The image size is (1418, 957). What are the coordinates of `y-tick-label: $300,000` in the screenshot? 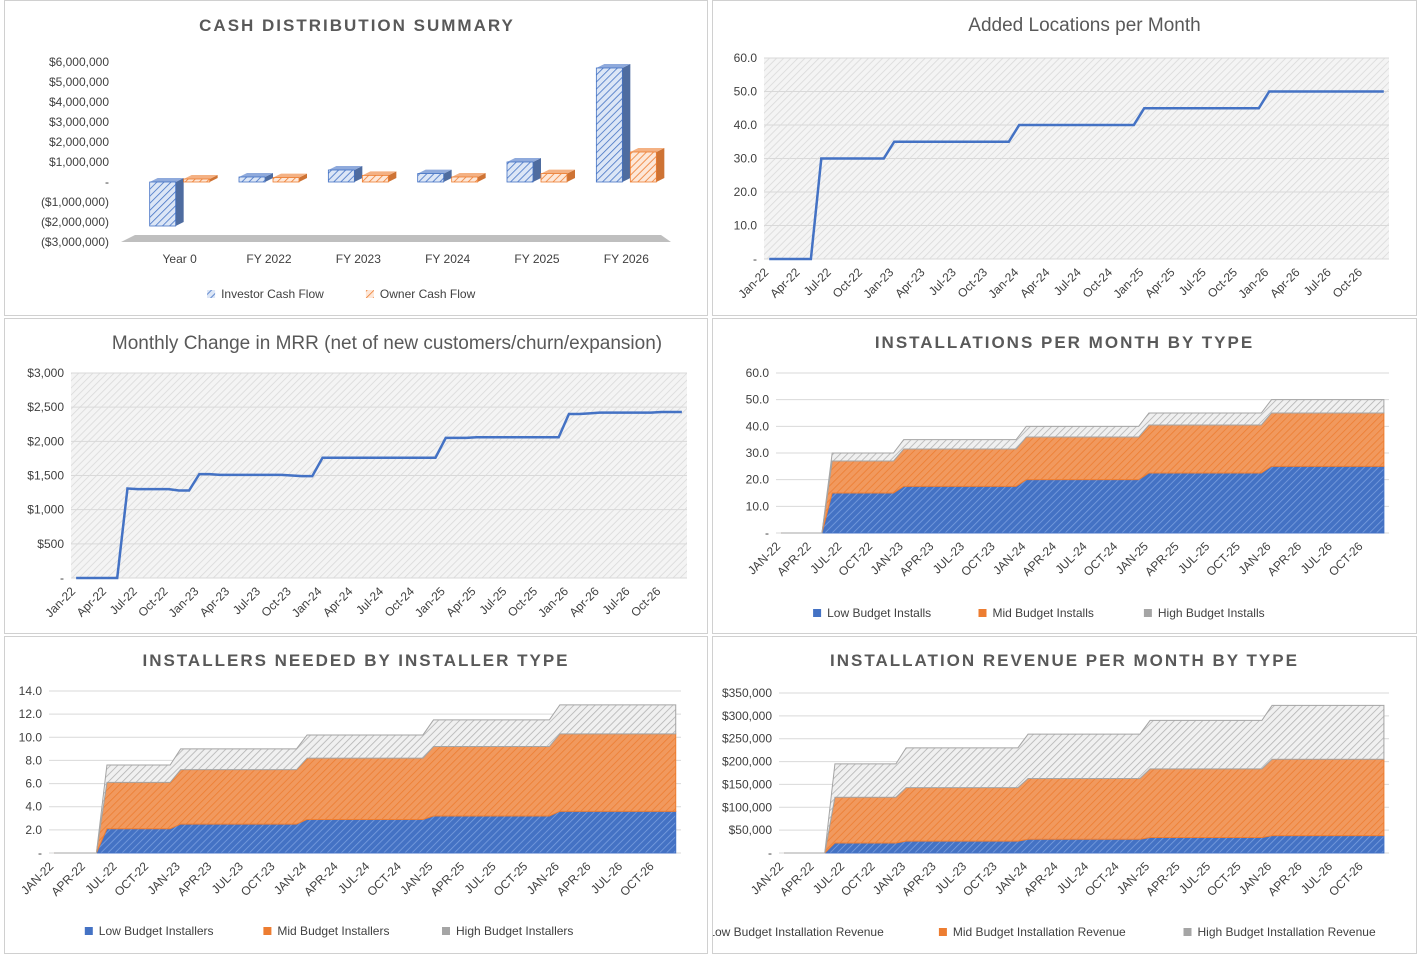 It's located at (747, 716).